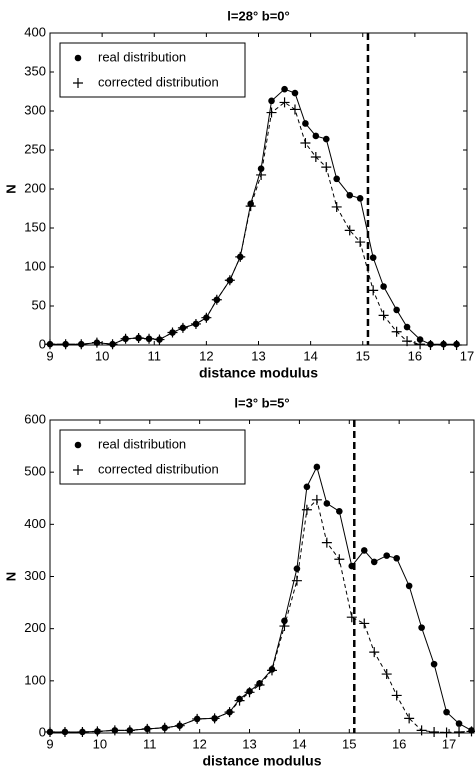  I want to click on y-tick-label: 50, so click(39, 304).